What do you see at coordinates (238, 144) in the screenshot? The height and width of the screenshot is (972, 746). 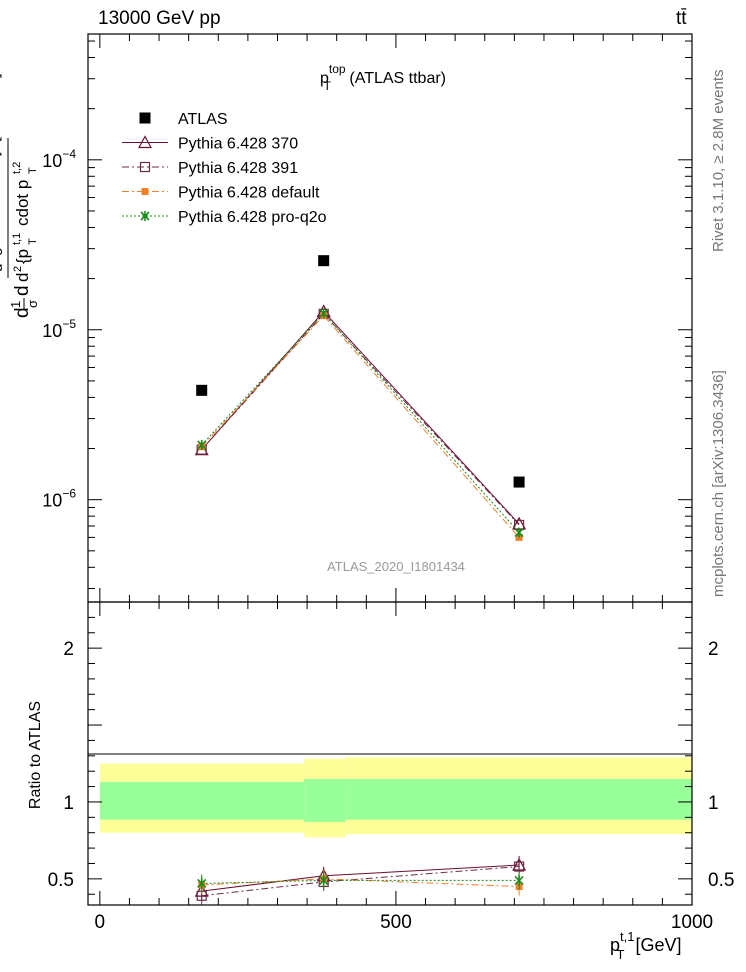 I see `legend-label-pythia-6-428-370: Pythia 6.428 370` at bounding box center [238, 144].